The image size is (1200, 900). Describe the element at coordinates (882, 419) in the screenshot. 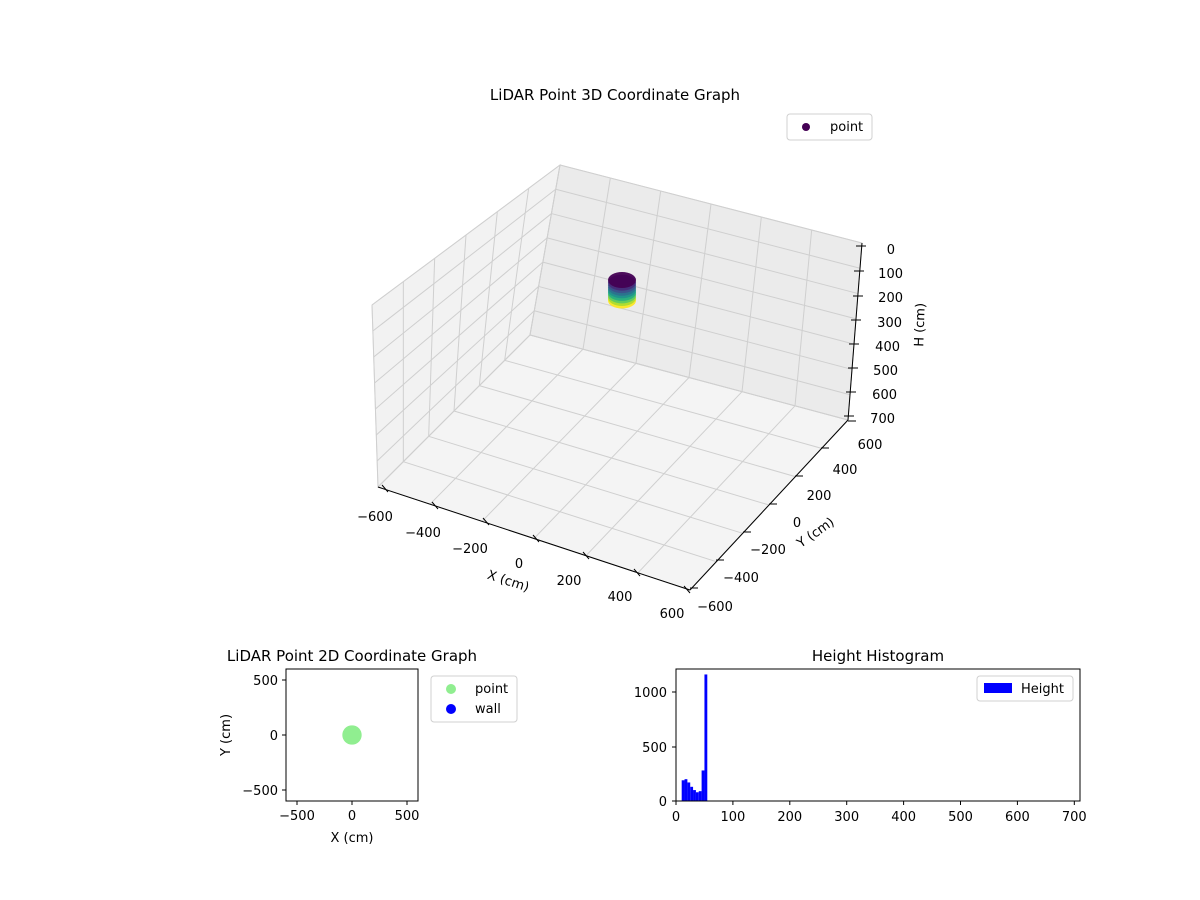

I see `z-tick-label: 700` at that location.